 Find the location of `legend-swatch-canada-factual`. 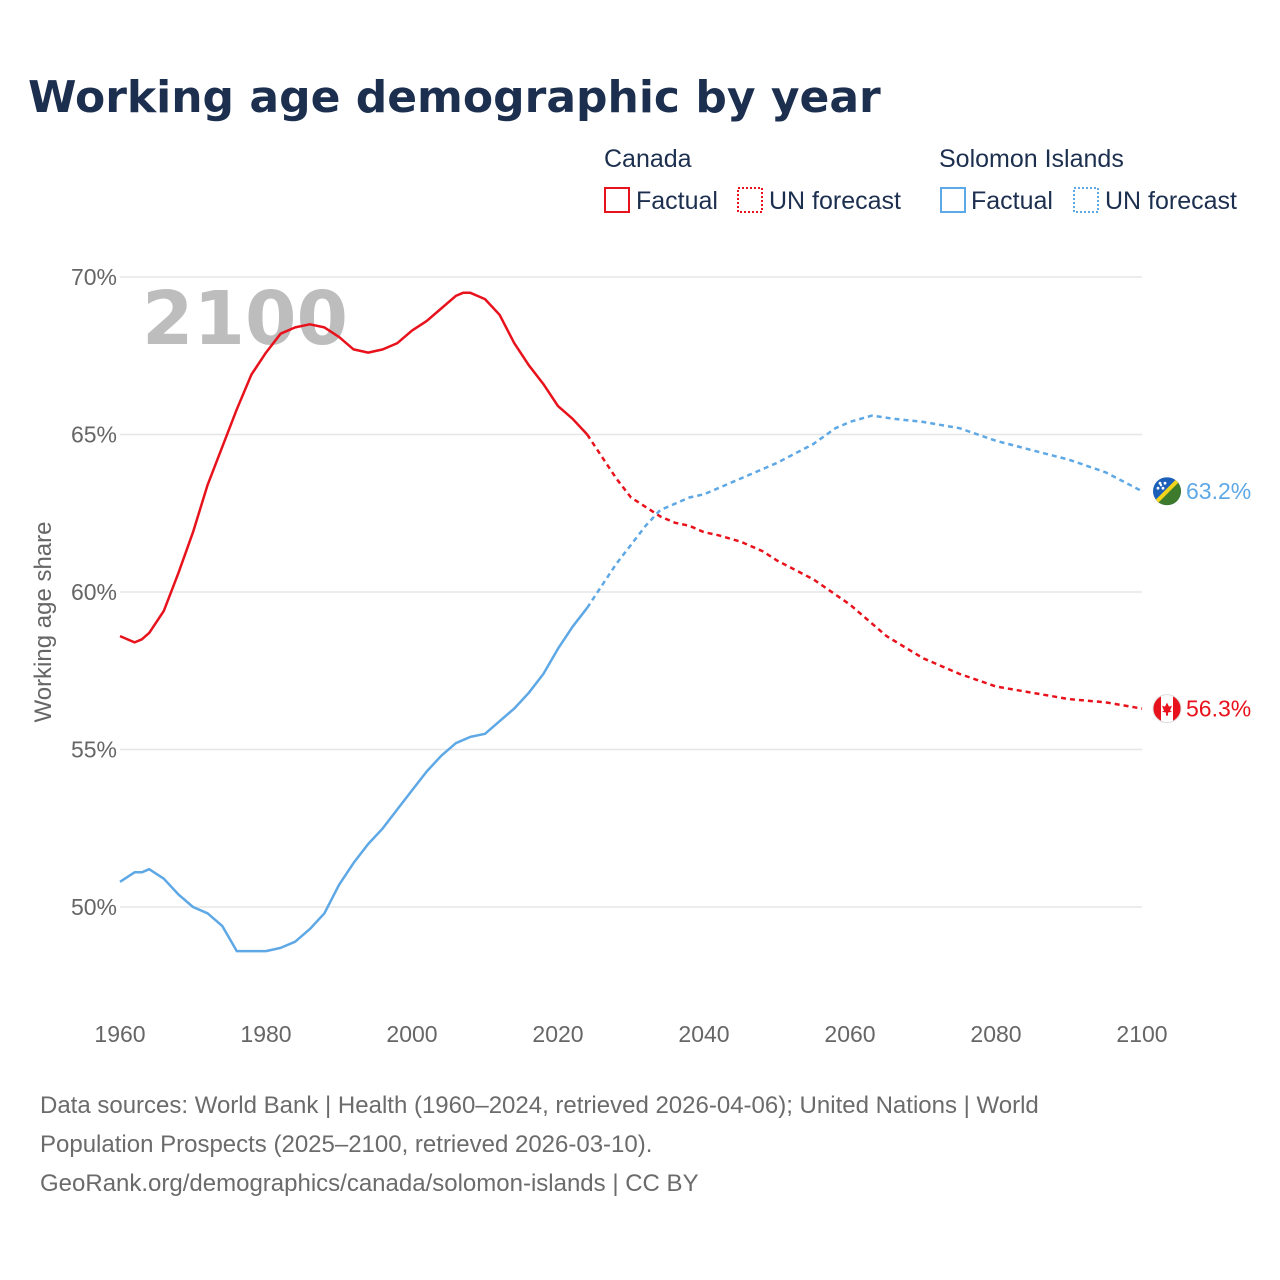

legend-swatch-canada-factual is located at coordinates (617, 200).